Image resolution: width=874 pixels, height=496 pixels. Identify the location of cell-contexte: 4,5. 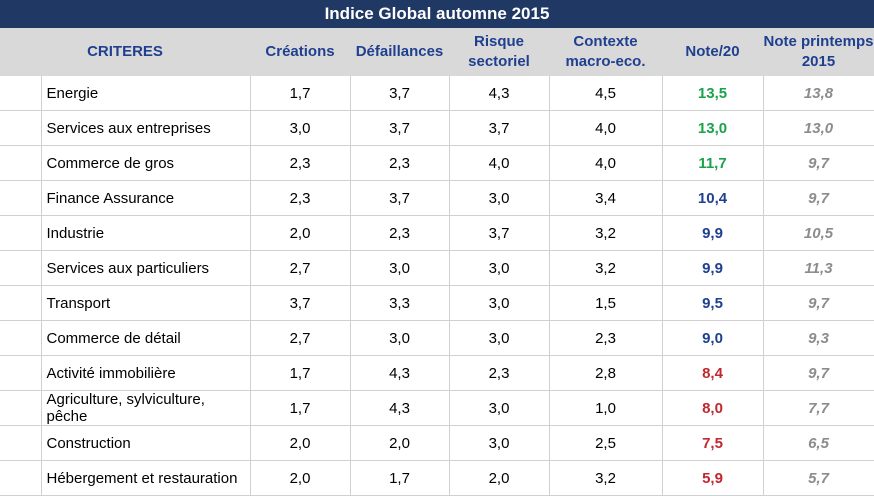
(606, 93).